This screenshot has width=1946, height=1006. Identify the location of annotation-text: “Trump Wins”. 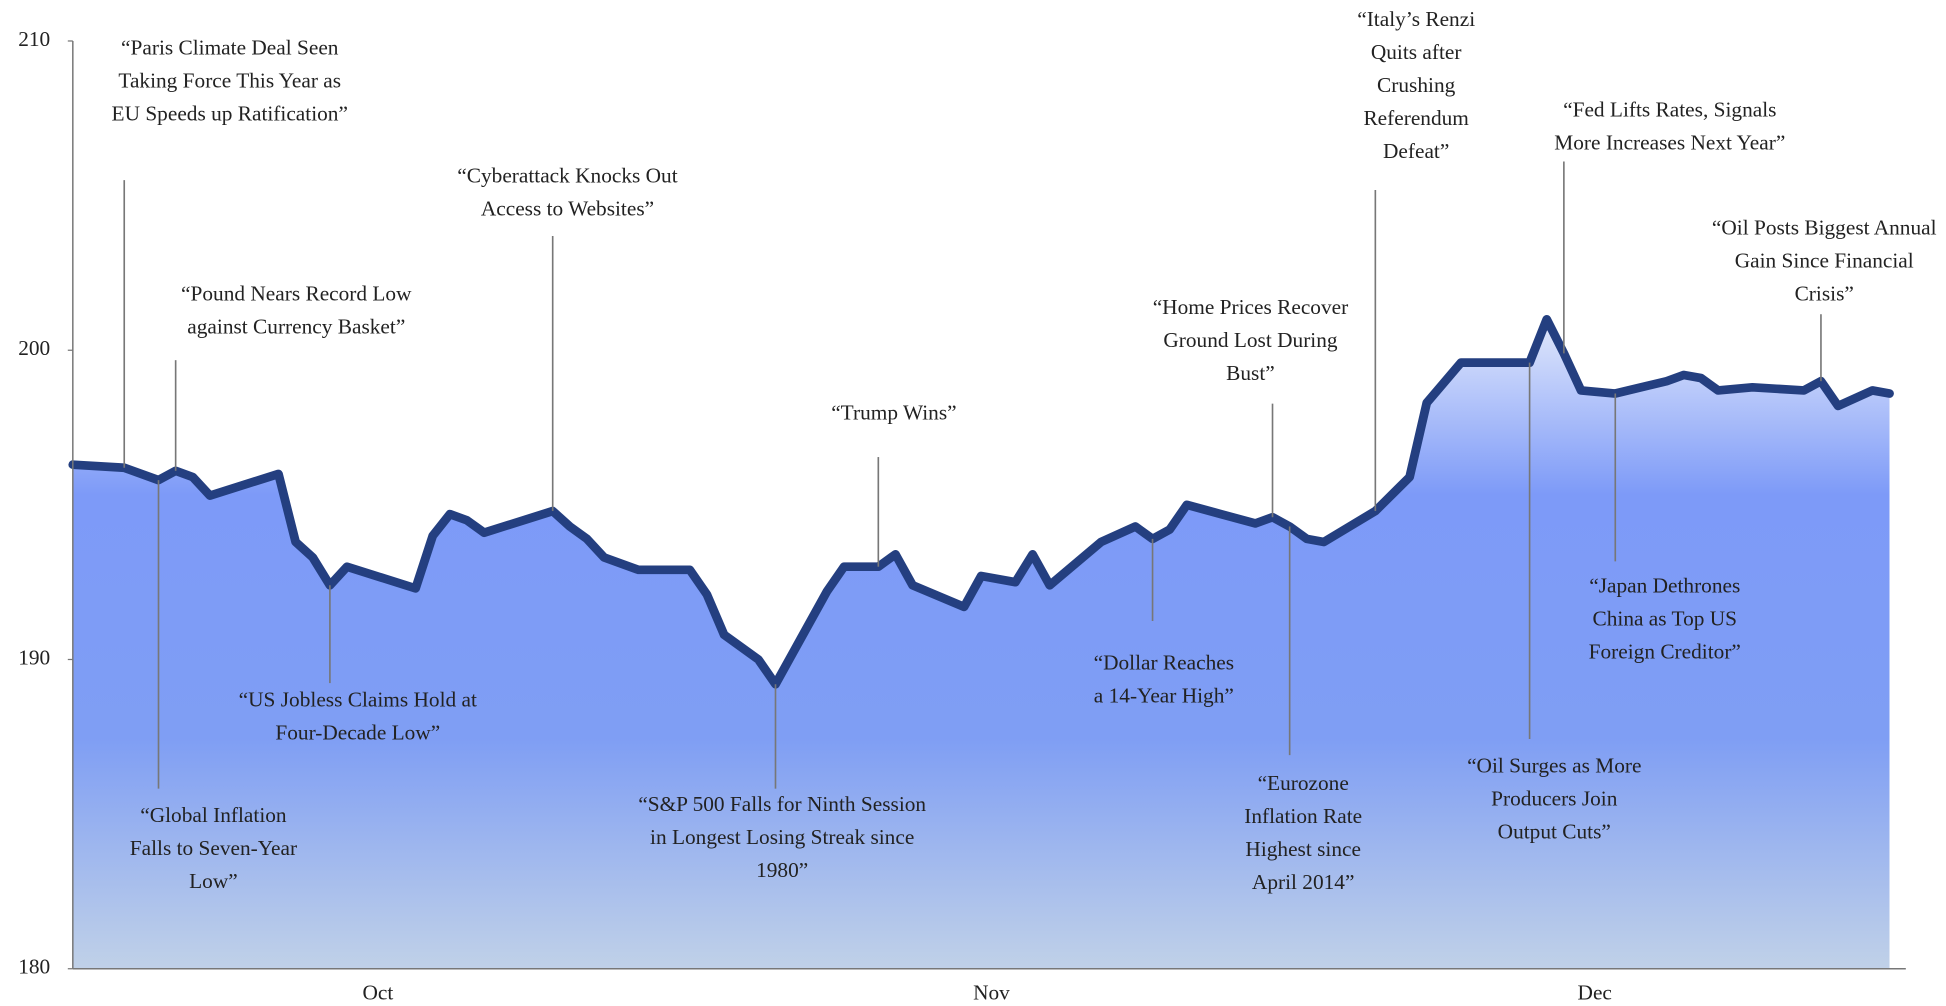
(893, 413).